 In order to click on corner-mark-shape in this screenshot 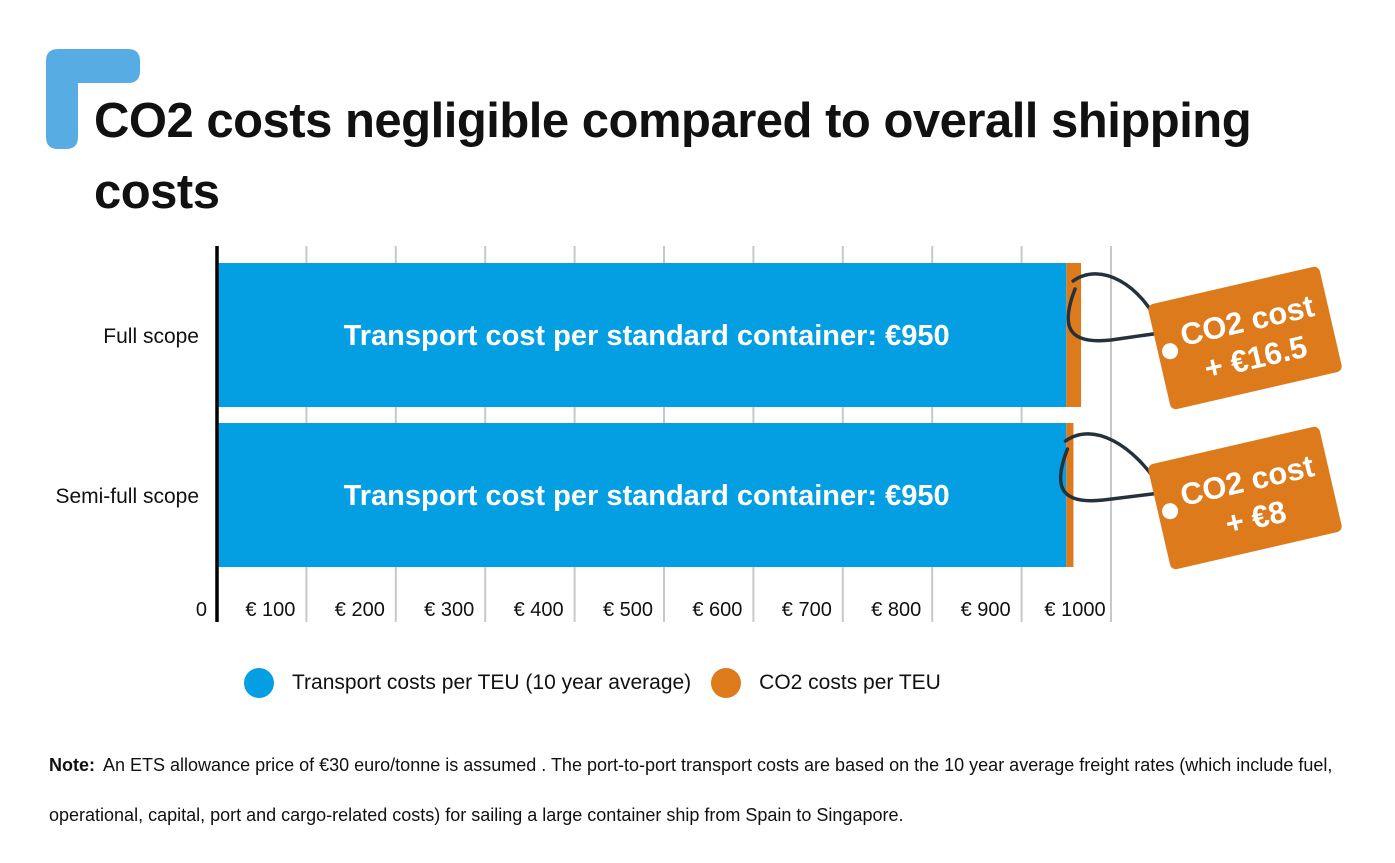, I will do `click(93, 99)`.